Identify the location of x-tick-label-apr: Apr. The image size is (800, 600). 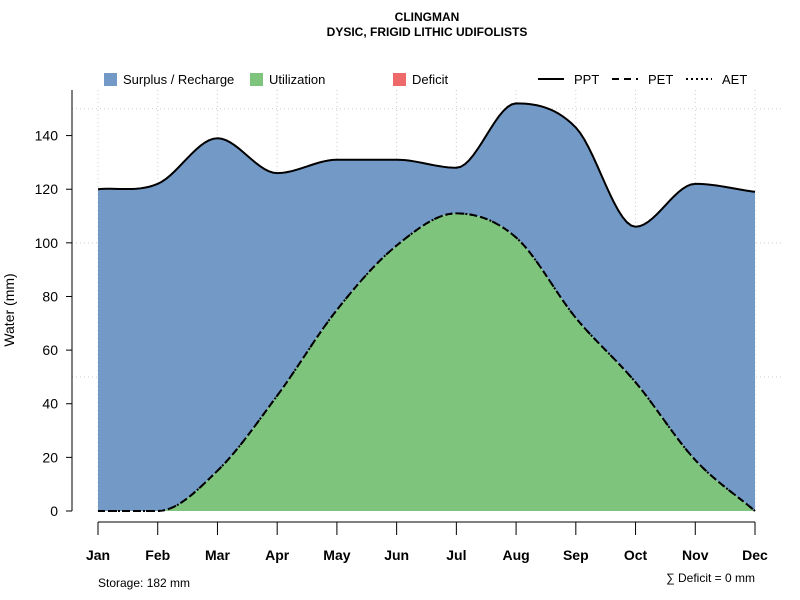
(277, 555).